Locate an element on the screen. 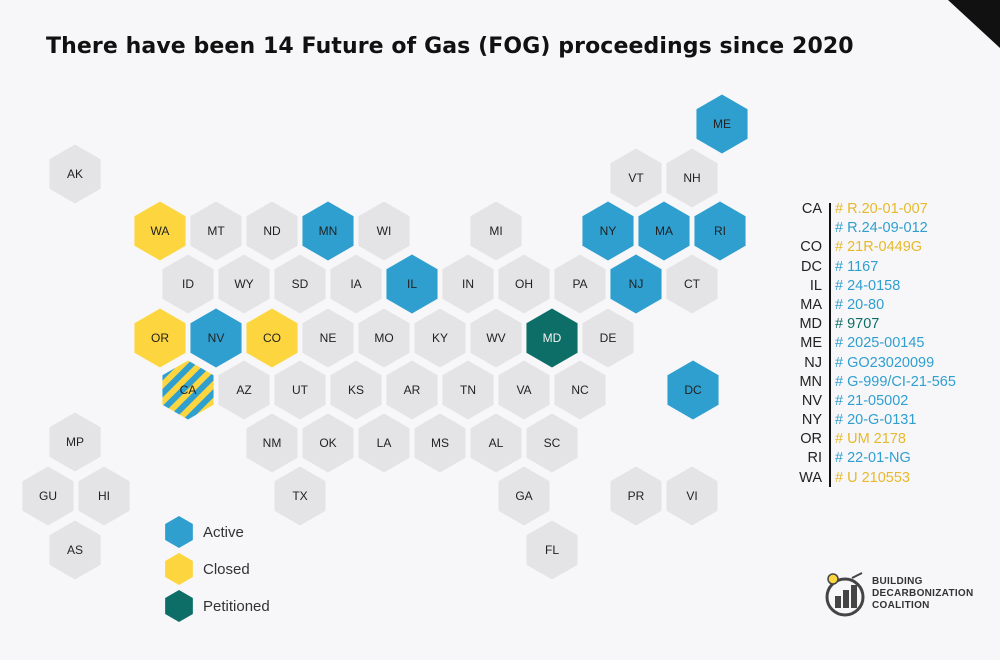 The image size is (1000, 660). state-hex-as: AS is located at coordinates (75, 550).